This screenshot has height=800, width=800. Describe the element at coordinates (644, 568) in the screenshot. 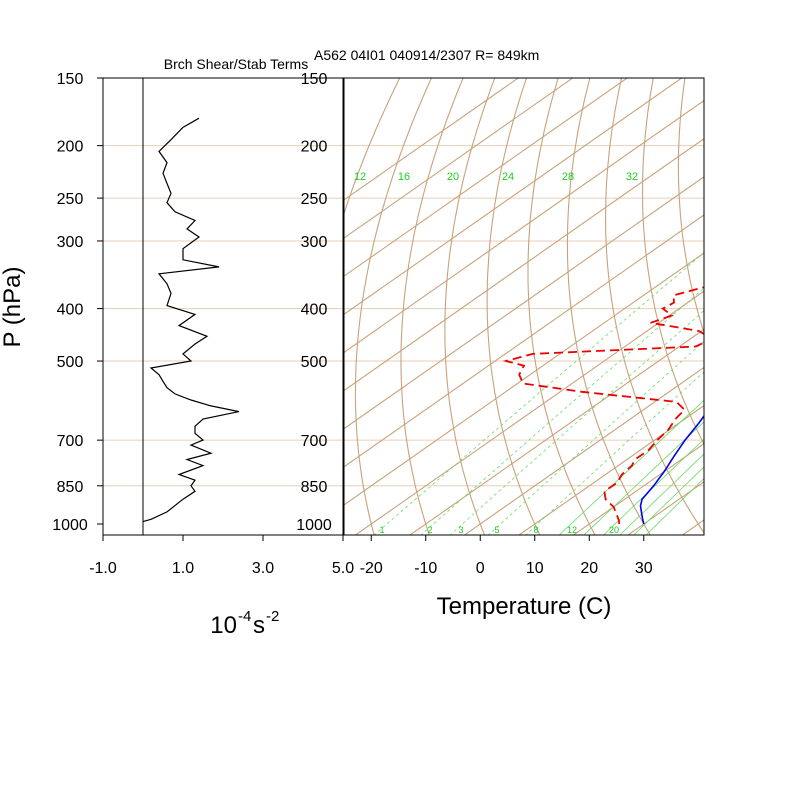

I see `skewt-x-tick-label: 30` at that location.